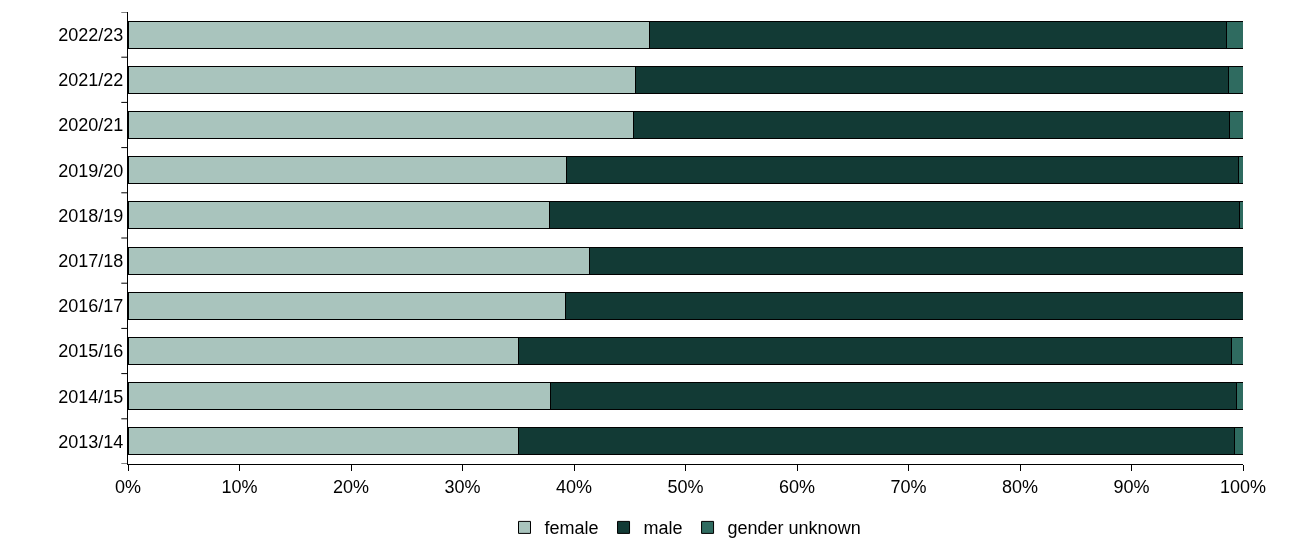  I want to click on x-tick-label: 10%, so click(239, 486).